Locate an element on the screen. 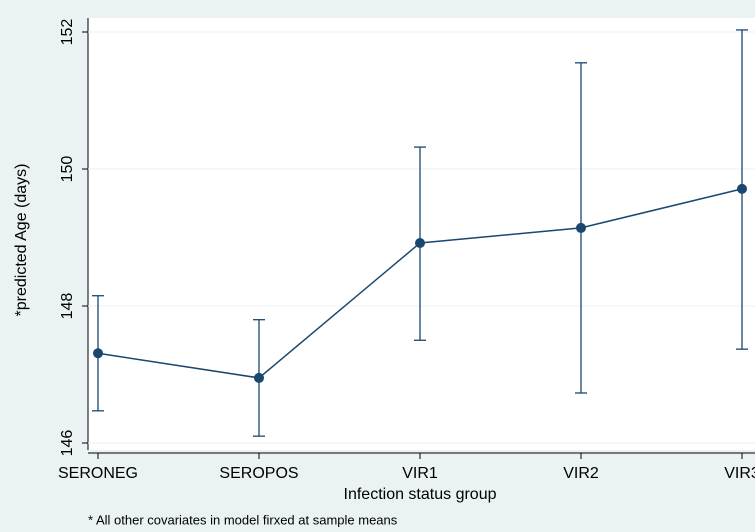 This screenshot has width=755, height=532. y-axis-label: *predicted Age (days) is located at coordinates (21, 240).